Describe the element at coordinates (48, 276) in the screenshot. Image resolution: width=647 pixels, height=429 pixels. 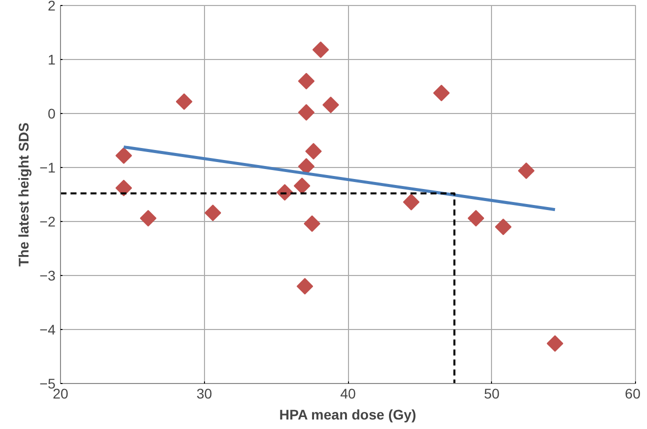
I see `y-tick-label: −3` at that location.